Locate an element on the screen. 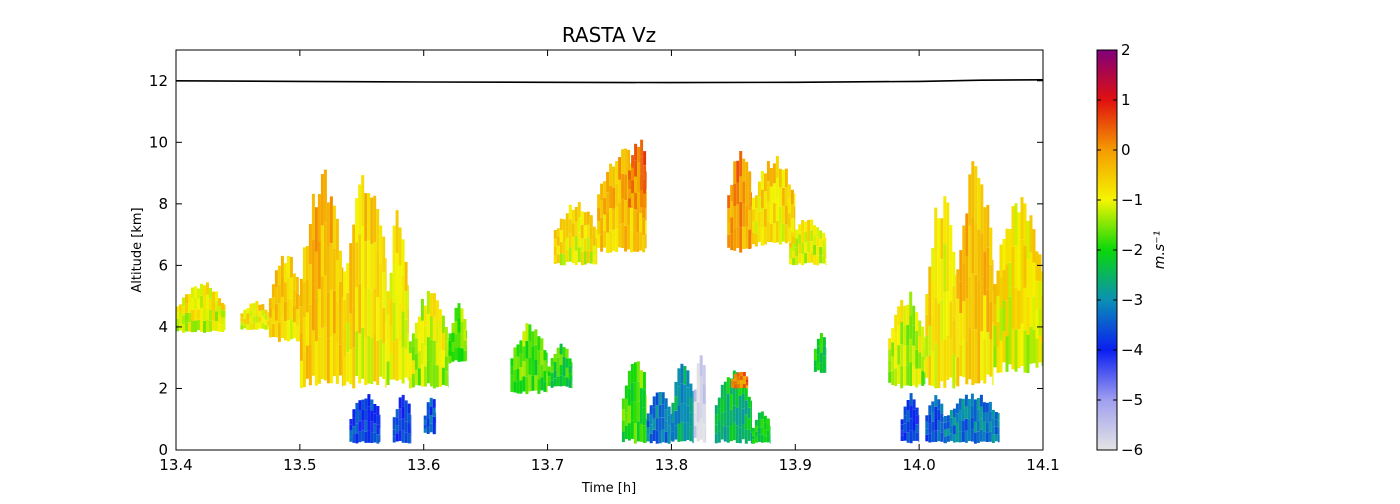 This screenshot has width=1400, height=504. y-tick-label: 6 is located at coordinates (163, 265).